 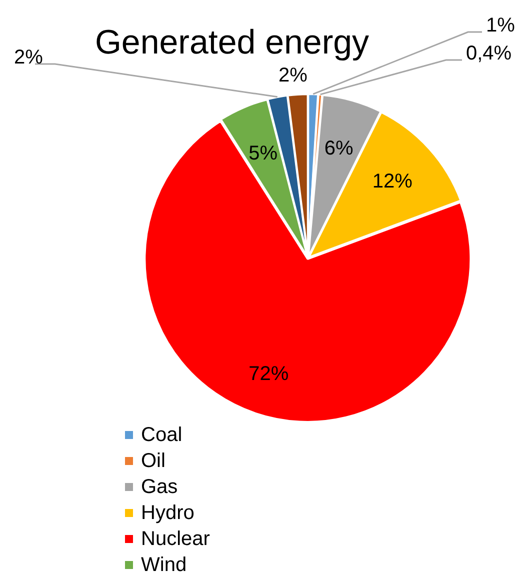 I want to click on legend-label: Wind, so click(x=164, y=565).